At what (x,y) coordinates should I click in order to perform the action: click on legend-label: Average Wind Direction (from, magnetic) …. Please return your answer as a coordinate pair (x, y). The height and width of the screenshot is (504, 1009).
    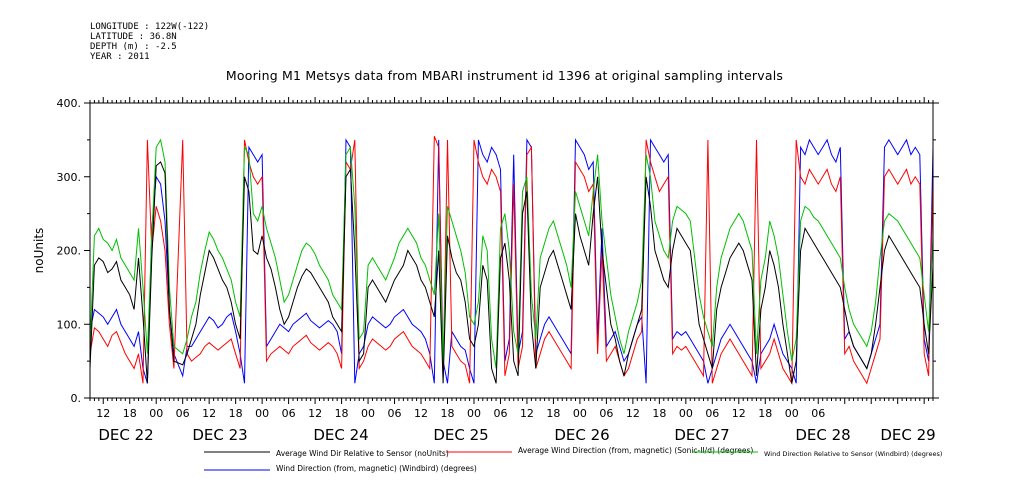
    Looking at the image, I should click on (635, 450).